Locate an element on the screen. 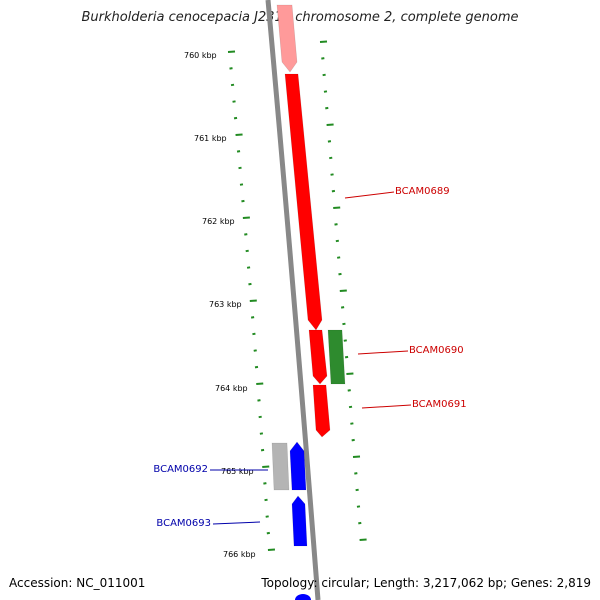 The height and width of the screenshot is (600, 600). inner-tick-track is located at coordinates (251, 300).